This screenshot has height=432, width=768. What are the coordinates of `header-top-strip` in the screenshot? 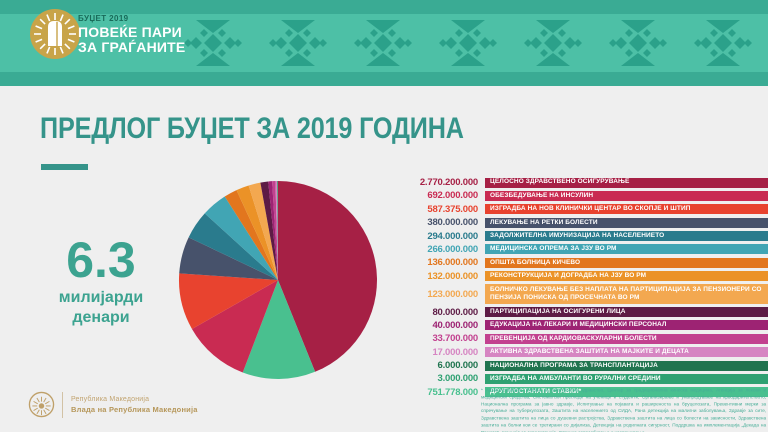 It's located at (384, 7).